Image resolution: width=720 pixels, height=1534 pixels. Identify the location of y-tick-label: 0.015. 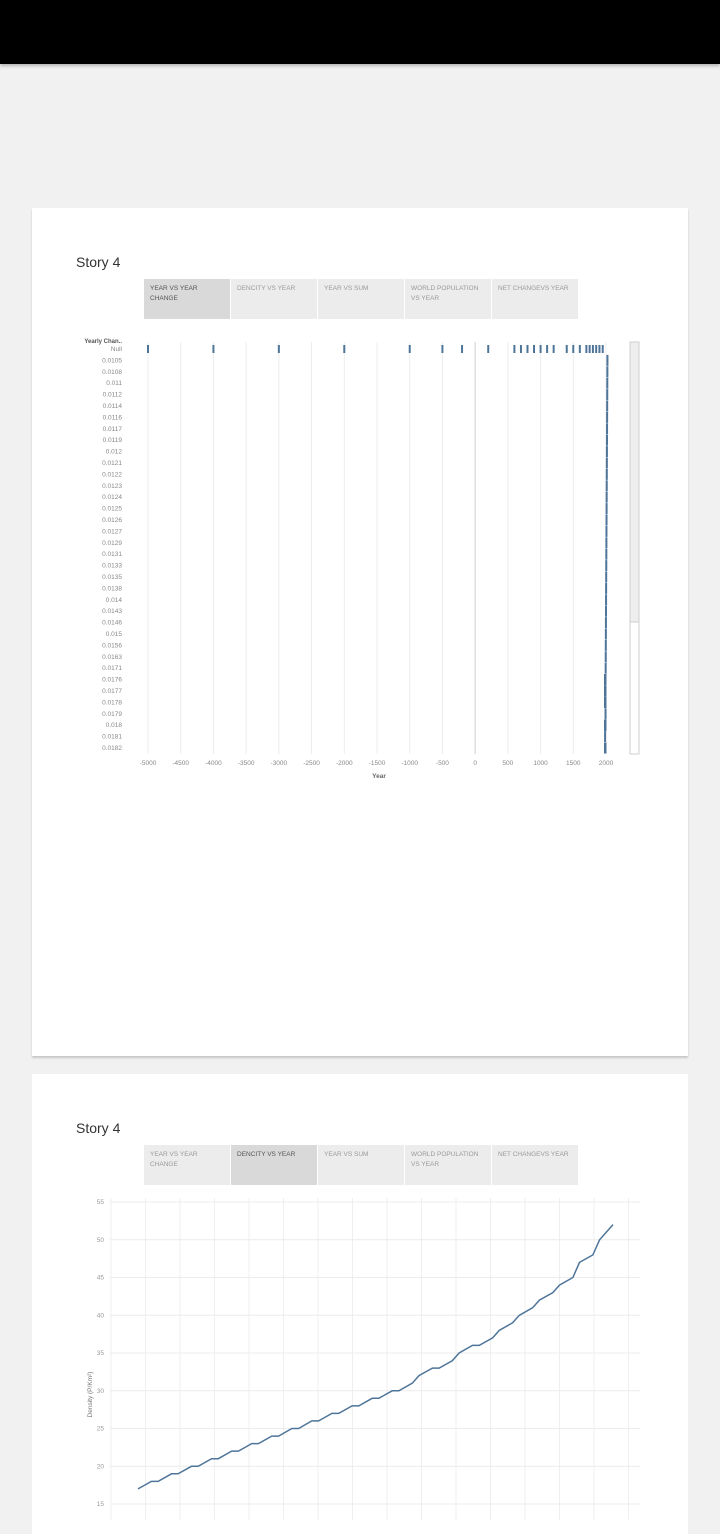
(114, 634).